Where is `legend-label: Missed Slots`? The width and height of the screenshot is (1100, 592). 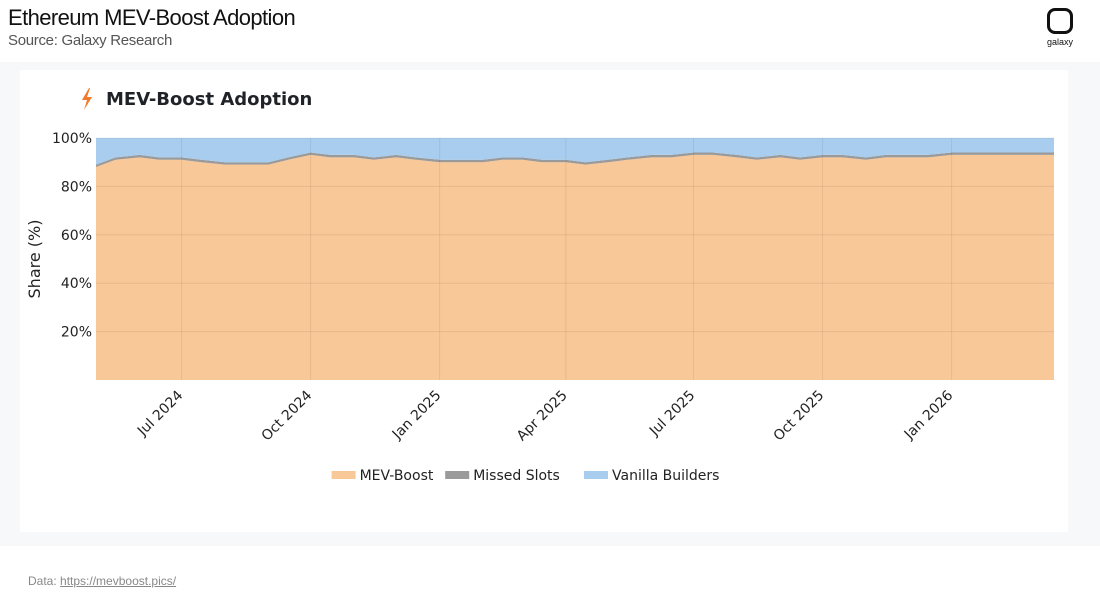 legend-label: Missed Slots is located at coordinates (516, 476).